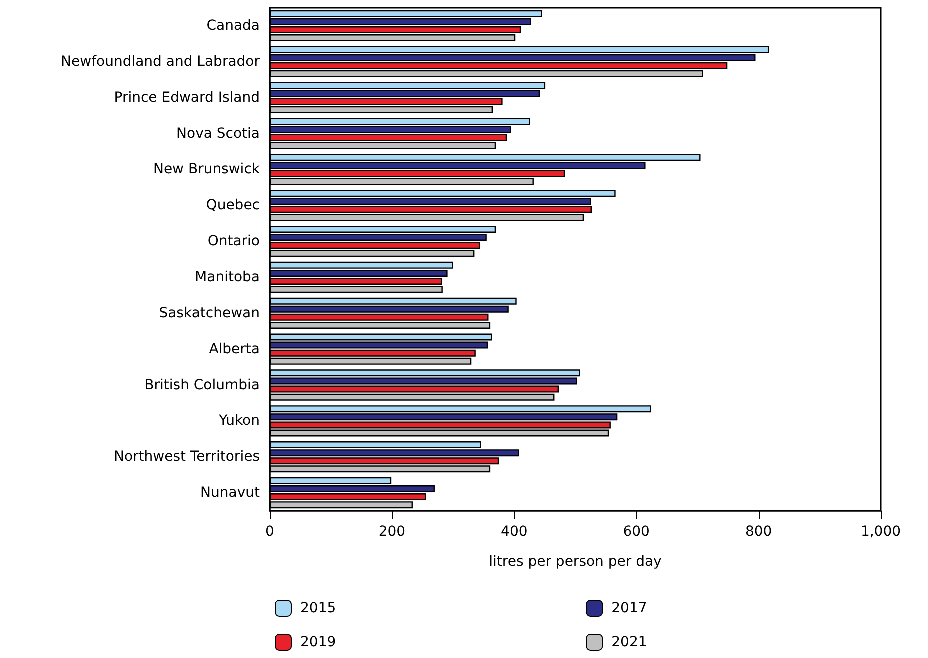 Image resolution: width=928 pixels, height=658 pixels. What do you see at coordinates (187, 98) in the screenshot?
I see `y-tick-label: Prince Edward Island` at bounding box center [187, 98].